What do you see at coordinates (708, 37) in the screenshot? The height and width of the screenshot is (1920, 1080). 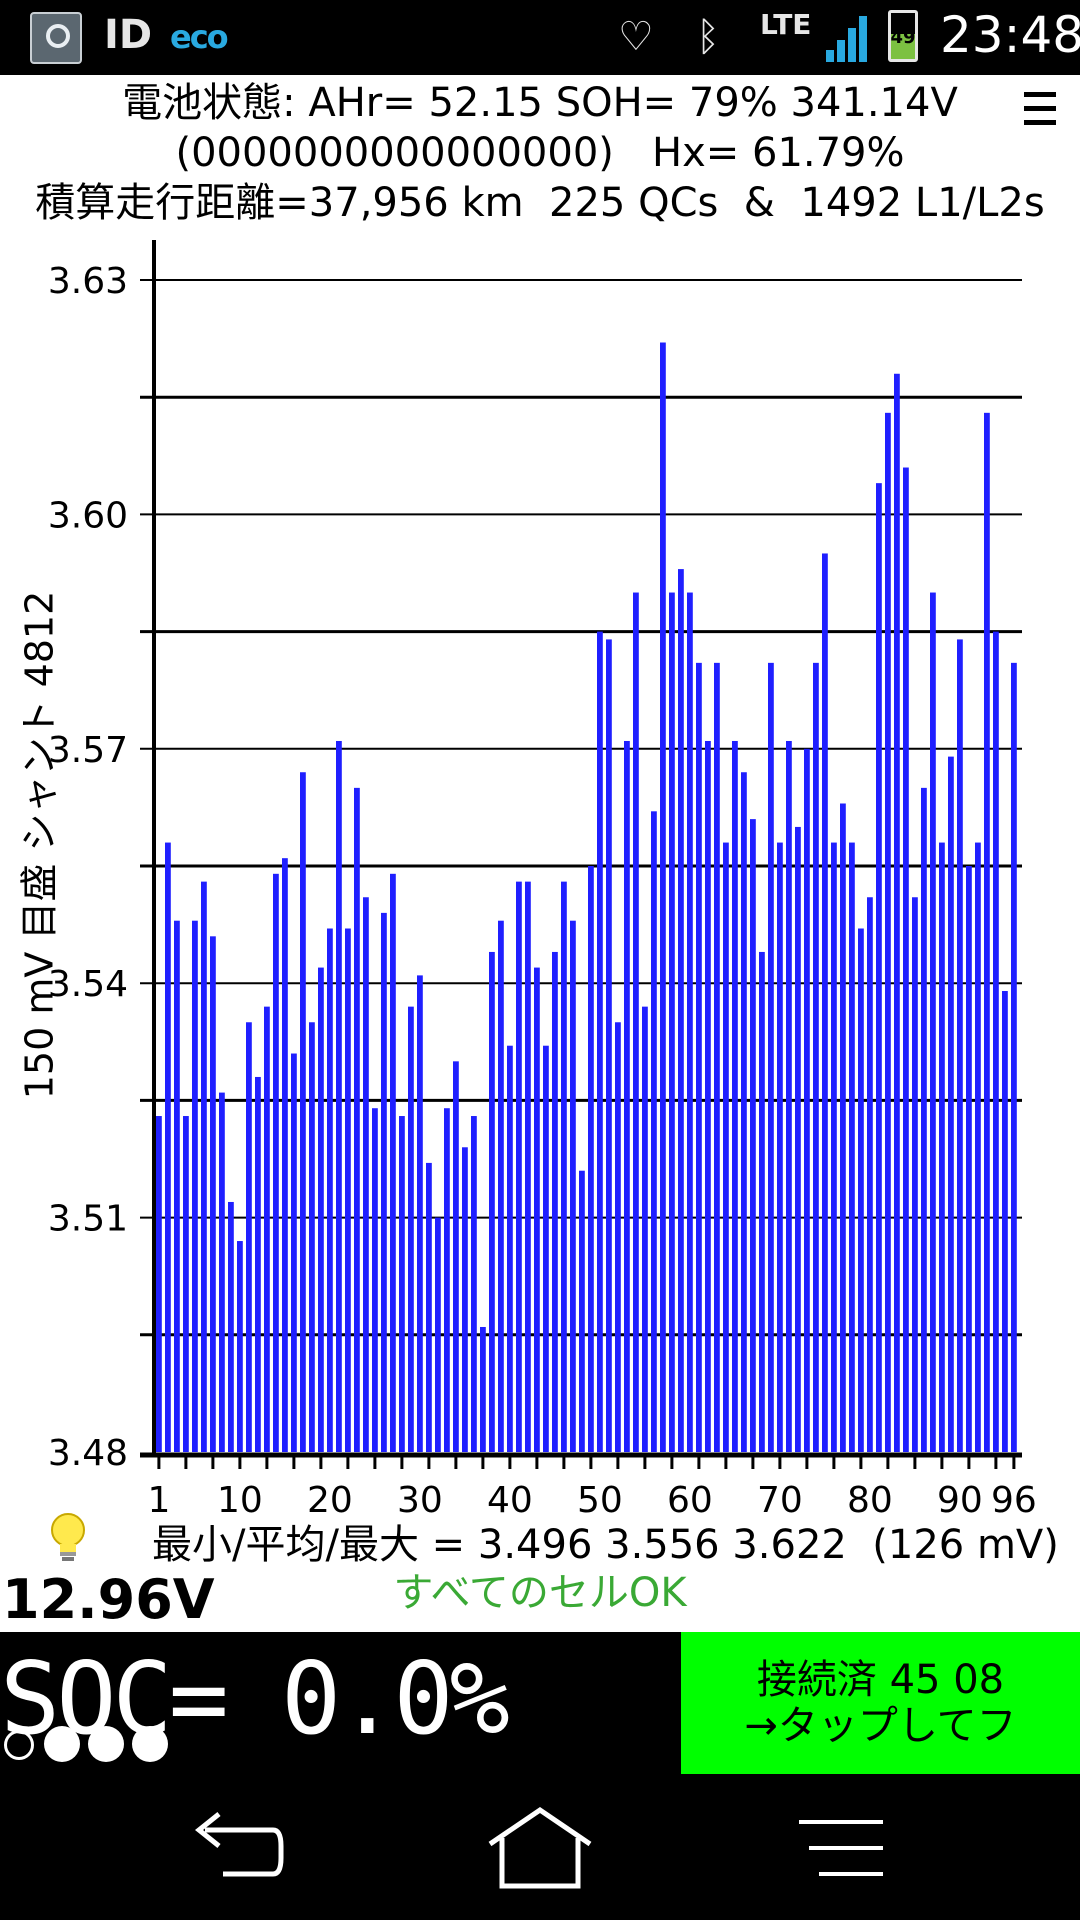 I see `bluetooth-icon: ᛒ` at bounding box center [708, 37].